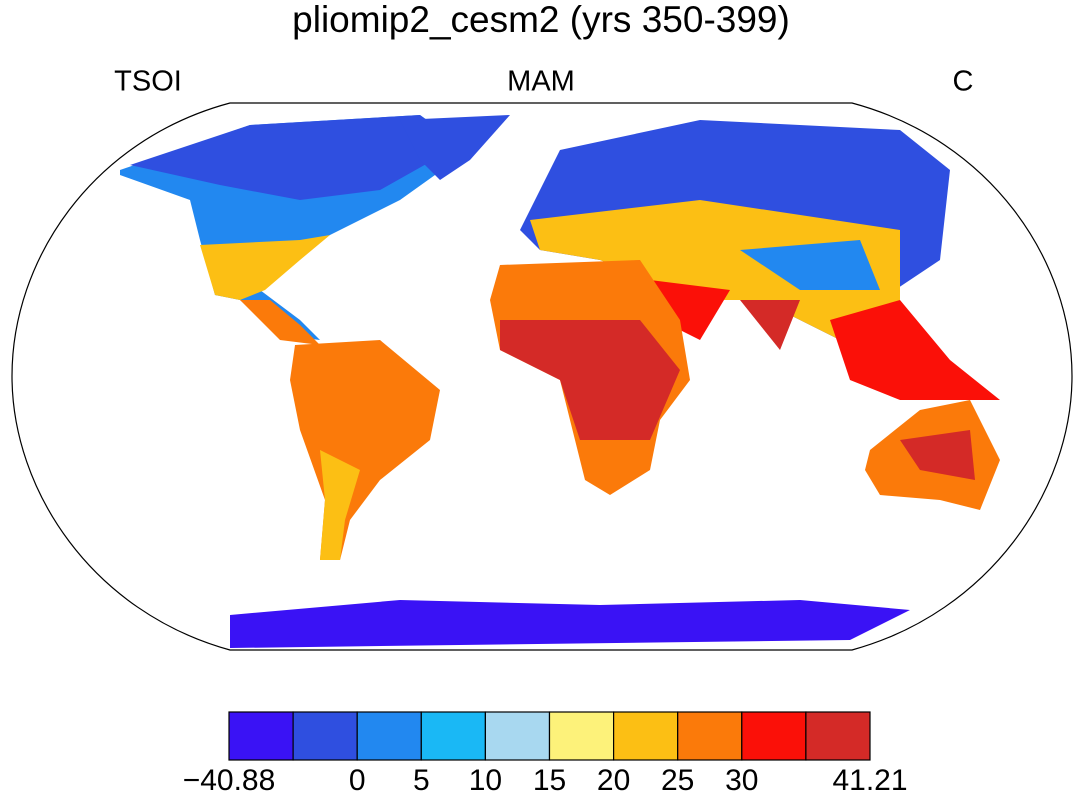  I want to click on title: pliomip2_cesm2 (yrs 350-399), so click(541, 20).